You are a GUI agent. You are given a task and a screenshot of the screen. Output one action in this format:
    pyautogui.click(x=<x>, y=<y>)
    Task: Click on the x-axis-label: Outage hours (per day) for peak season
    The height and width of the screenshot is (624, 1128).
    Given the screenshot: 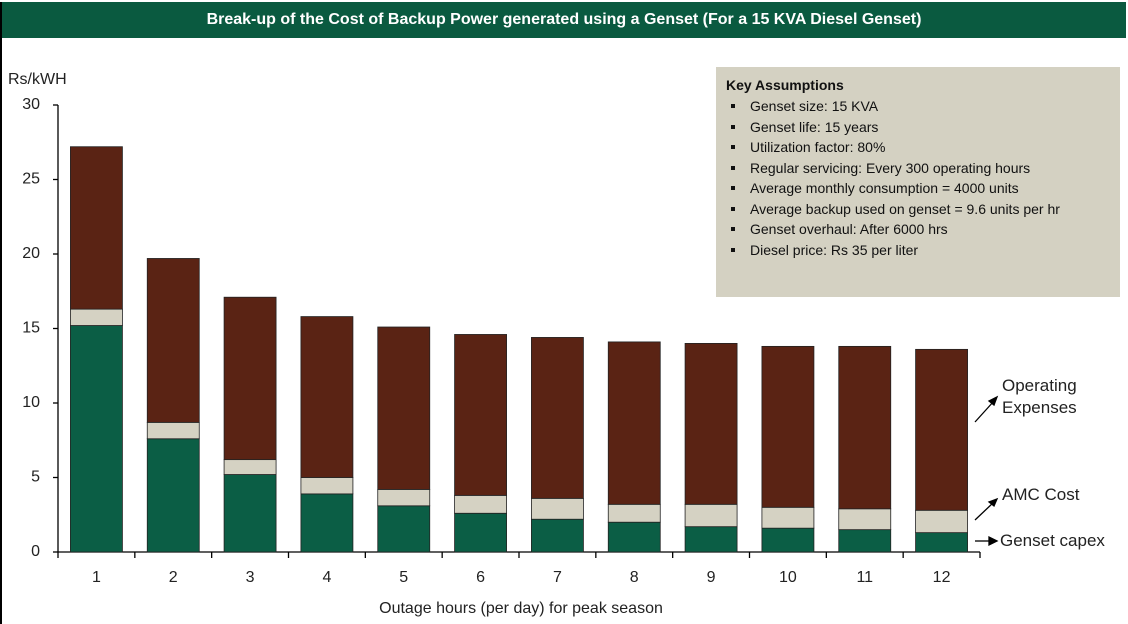 What is the action you would take?
    pyautogui.click(x=521, y=608)
    